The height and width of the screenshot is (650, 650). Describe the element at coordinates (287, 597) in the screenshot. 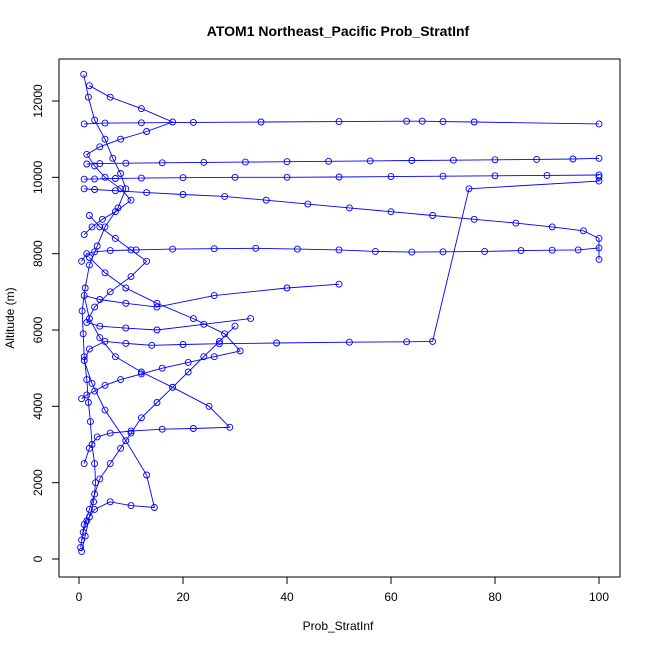

I see `x-tick-label: 40` at that location.